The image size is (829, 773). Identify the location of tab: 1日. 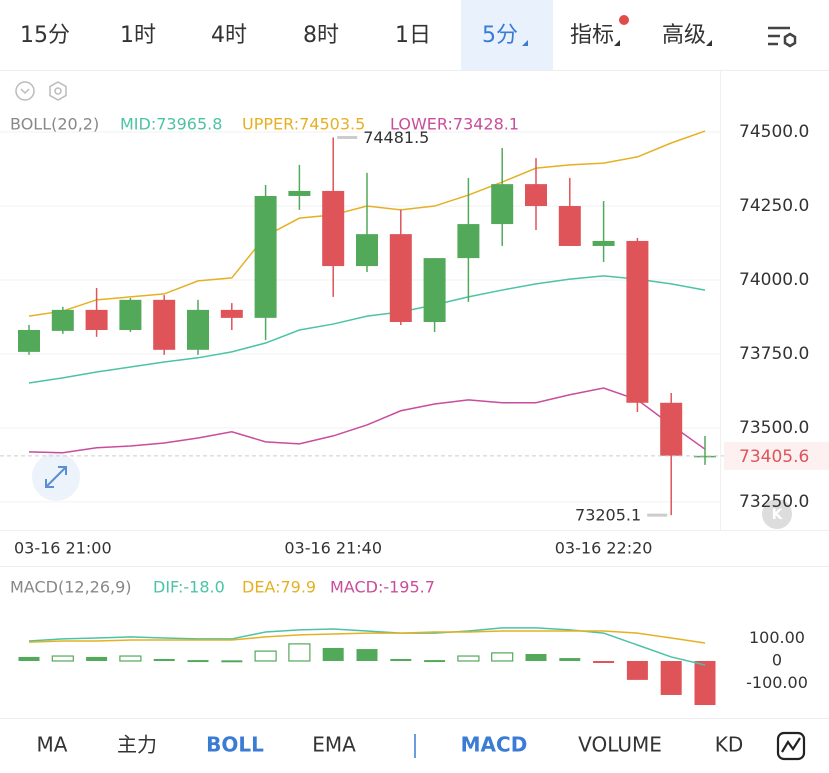
(413, 35).